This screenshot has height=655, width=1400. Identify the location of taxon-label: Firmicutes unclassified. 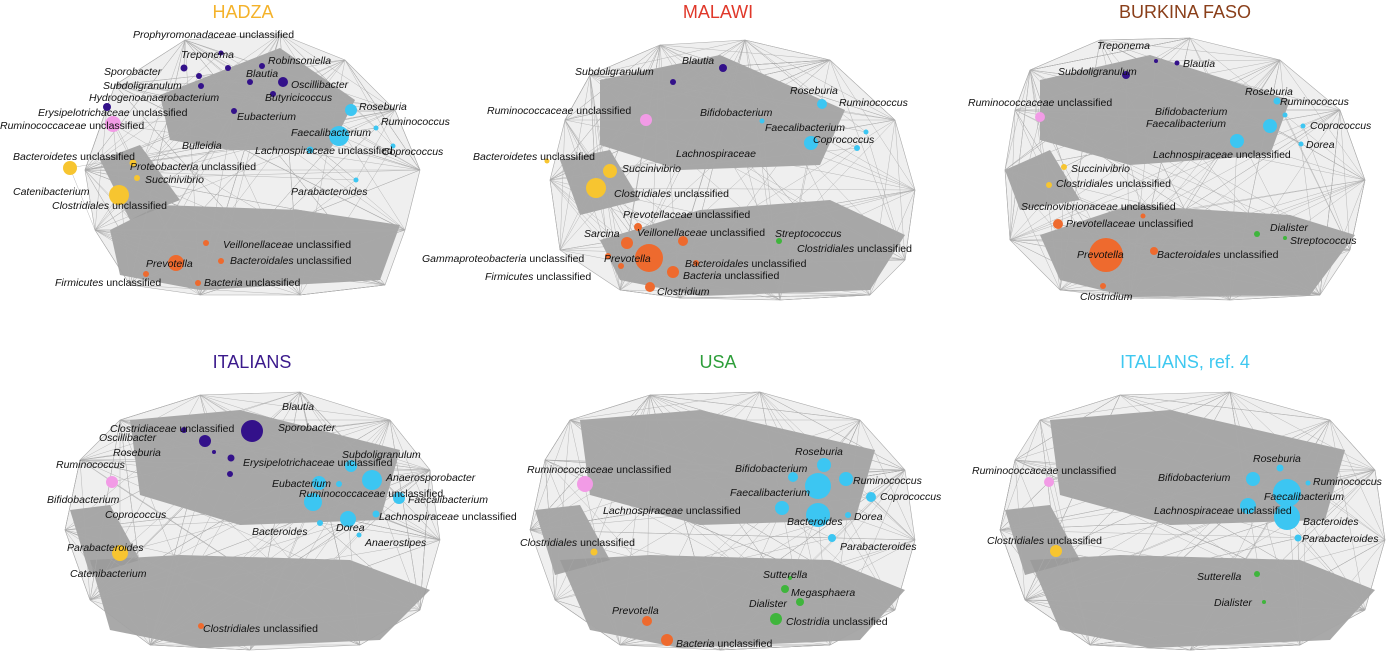
(538, 277).